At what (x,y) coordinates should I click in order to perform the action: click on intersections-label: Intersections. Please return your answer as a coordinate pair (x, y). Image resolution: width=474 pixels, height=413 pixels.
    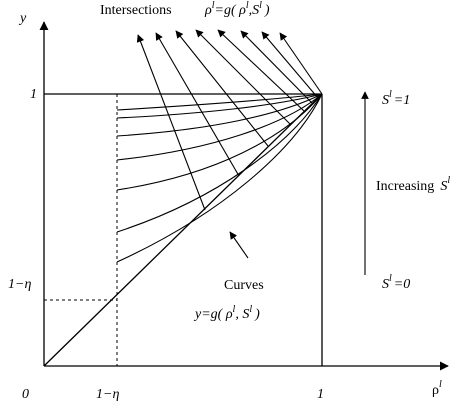
    Looking at the image, I should click on (136, 10).